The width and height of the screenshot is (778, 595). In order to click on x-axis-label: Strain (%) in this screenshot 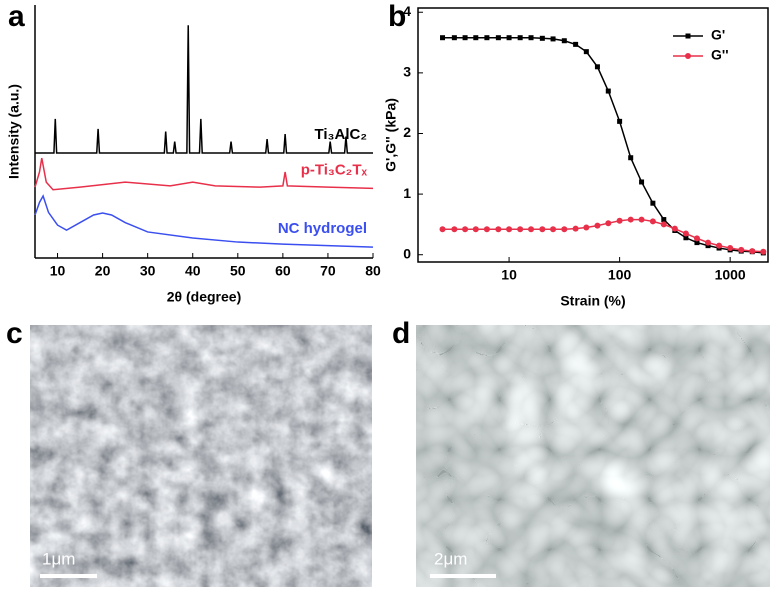, I will do `click(592, 301)`.